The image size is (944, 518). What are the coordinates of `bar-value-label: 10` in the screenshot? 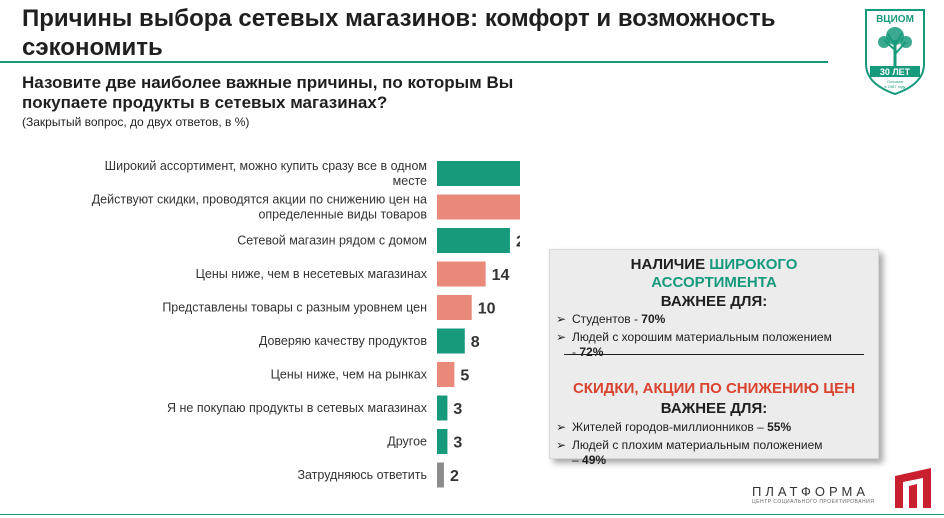 It's located at (487, 309).